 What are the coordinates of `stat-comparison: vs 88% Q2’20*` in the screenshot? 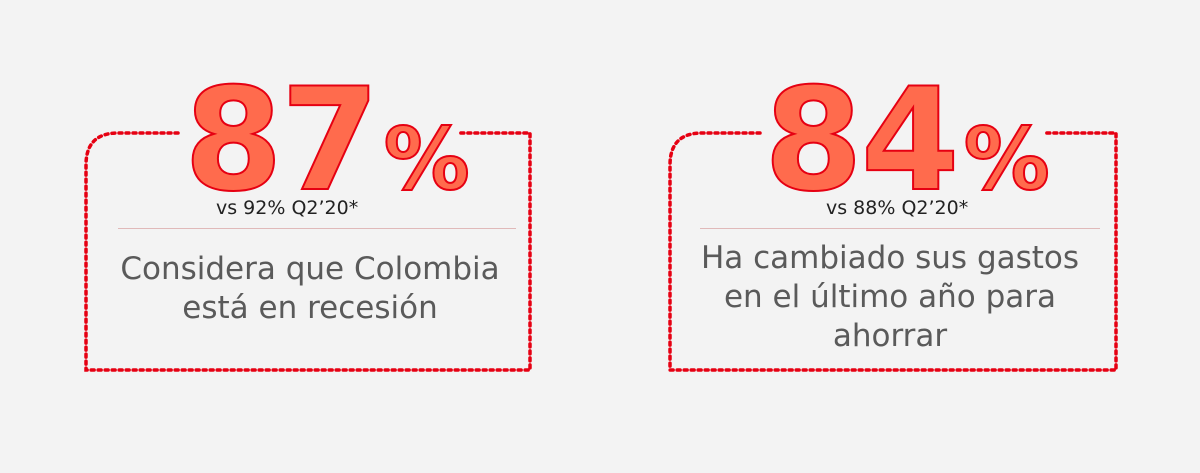 It's located at (897, 208).